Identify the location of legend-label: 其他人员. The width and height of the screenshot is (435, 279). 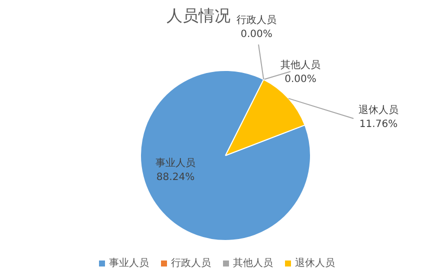
(253, 263).